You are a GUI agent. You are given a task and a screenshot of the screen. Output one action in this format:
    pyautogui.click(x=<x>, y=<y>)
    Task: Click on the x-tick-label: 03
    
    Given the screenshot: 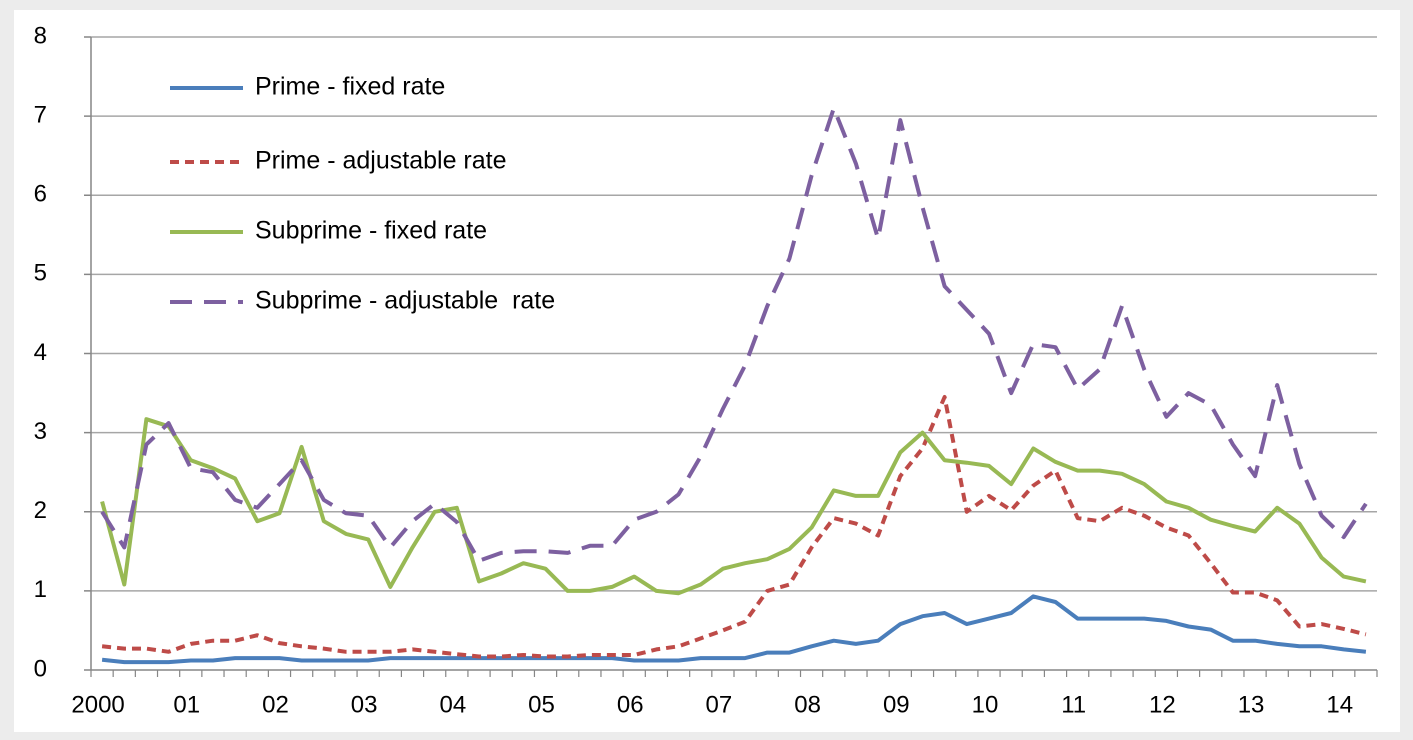 What is the action you would take?
    pyautogui.click(x=364, y=704)
    